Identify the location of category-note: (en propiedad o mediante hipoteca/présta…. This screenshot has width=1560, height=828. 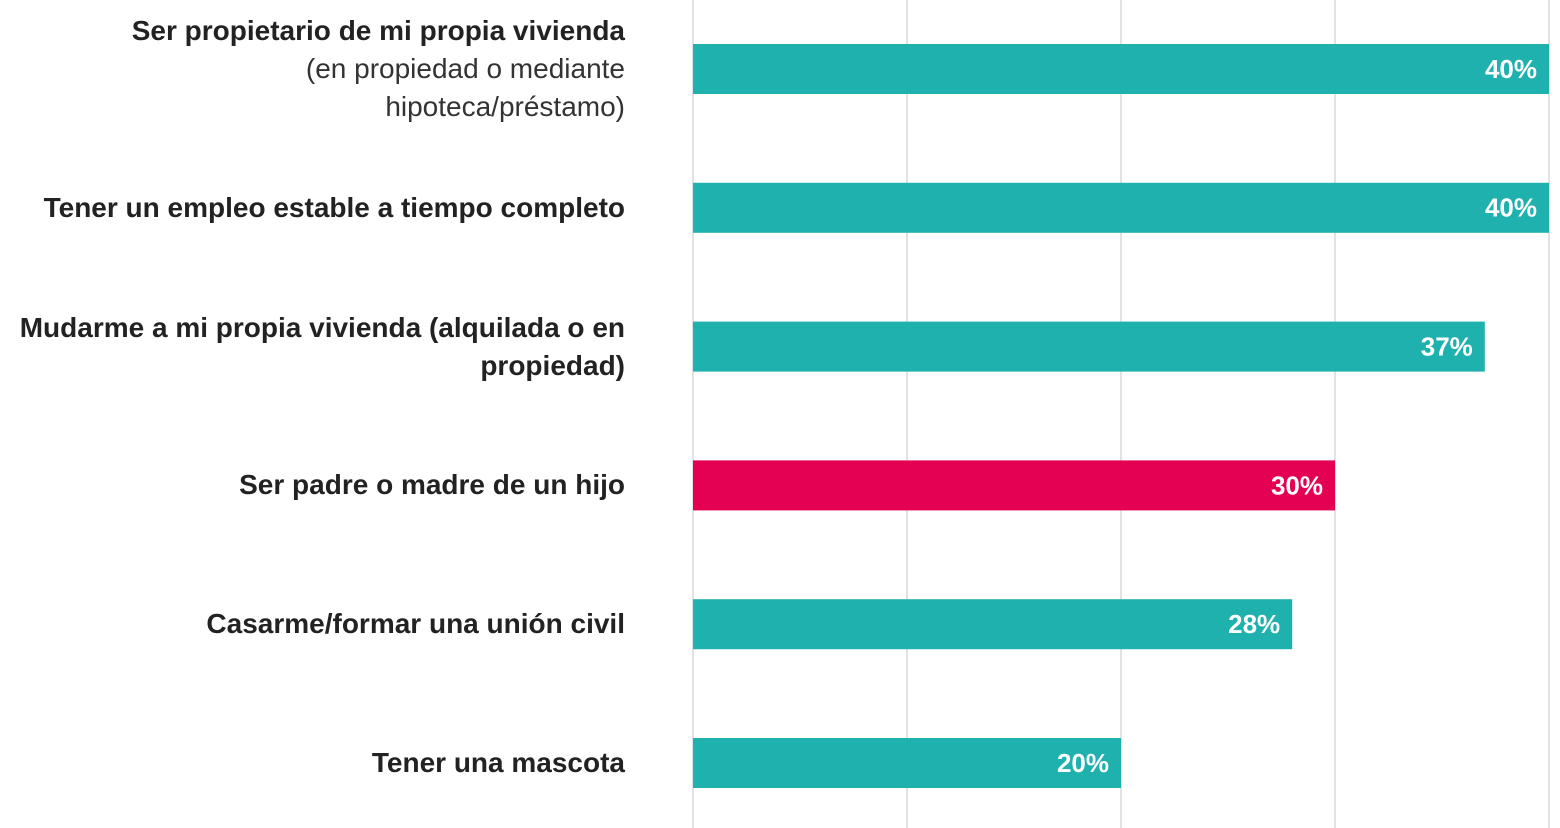
(465, 87).